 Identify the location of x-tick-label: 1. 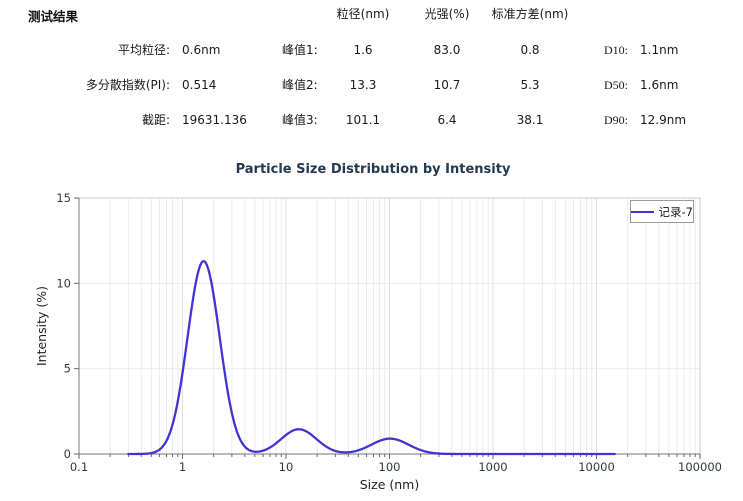
(182, 467).